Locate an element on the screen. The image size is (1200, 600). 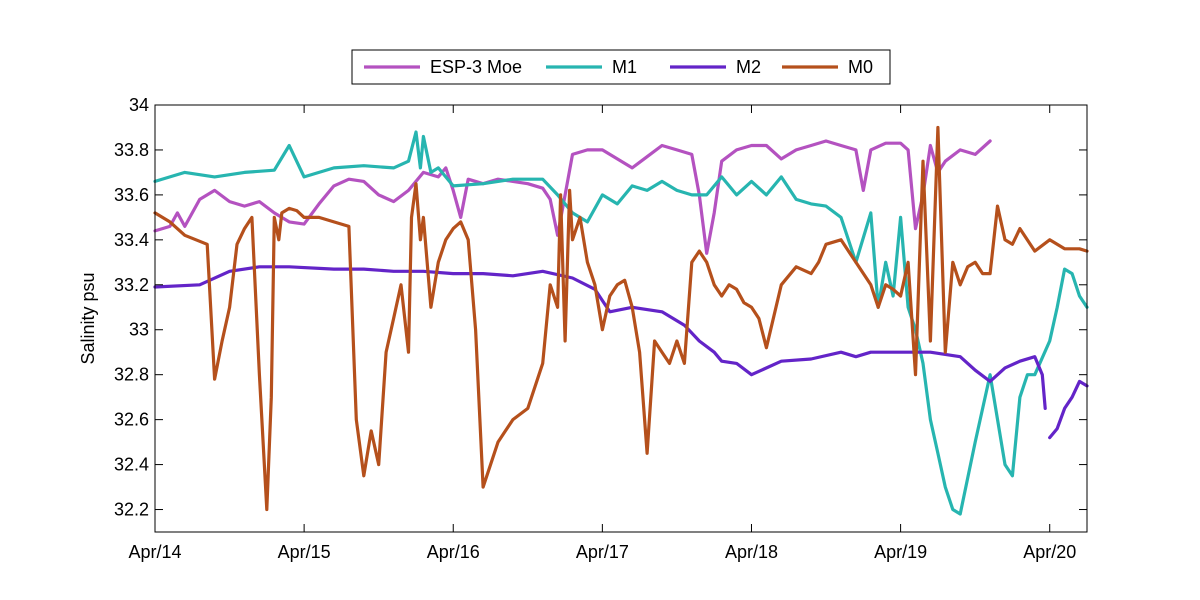
y-tick-label: 32.8 is located at coordinates (131, 375).